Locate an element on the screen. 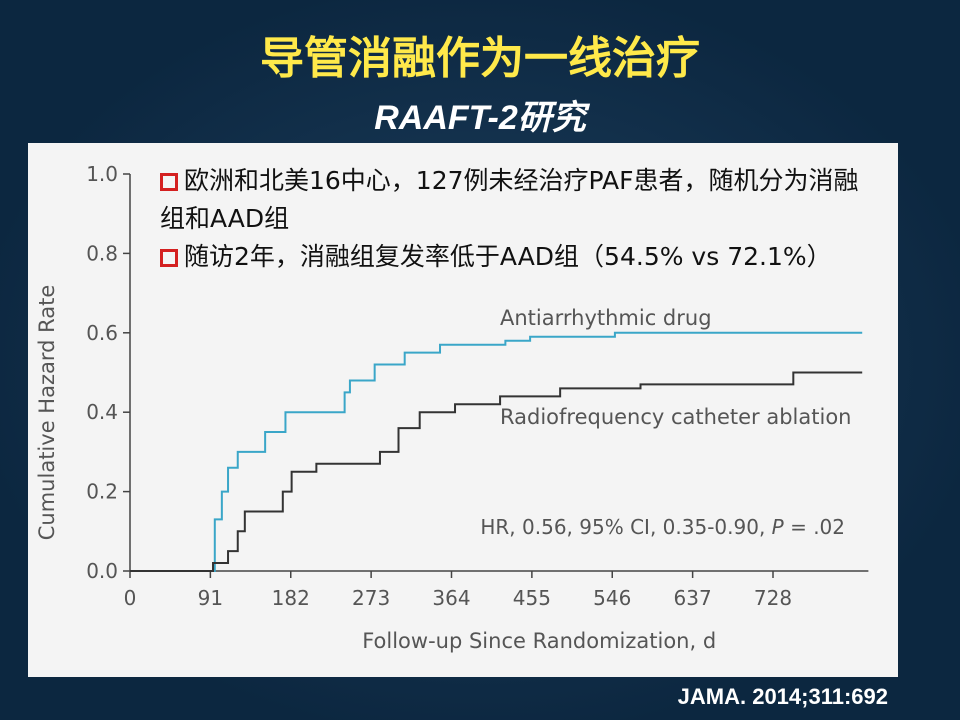 Image resolution: width=960 pixels, height=720 pixels. series-label: Radiofrequency catheter ablation is located at coordinates (675, 417).